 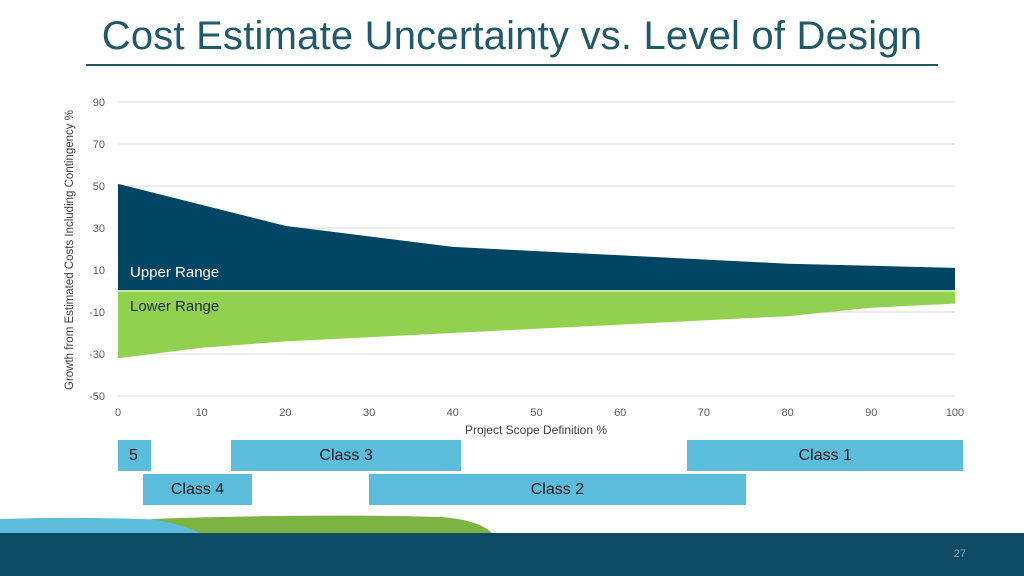 What do you see at coordinates (97, 250) in the screenshot?
I see `y-tick-labels: 90 70 50 30 10 -10 -30 -50` at bounding box center [97, 250].